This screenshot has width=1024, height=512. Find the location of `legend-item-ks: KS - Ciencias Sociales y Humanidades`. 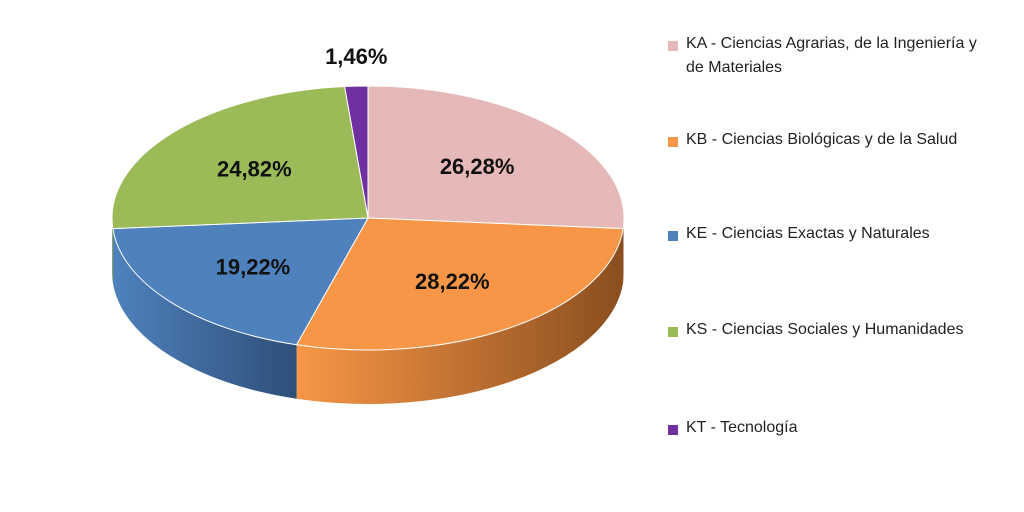

legend-item-ks: KS - Ciencias Sociales y Humanidades is located at coordinates (833, 330).